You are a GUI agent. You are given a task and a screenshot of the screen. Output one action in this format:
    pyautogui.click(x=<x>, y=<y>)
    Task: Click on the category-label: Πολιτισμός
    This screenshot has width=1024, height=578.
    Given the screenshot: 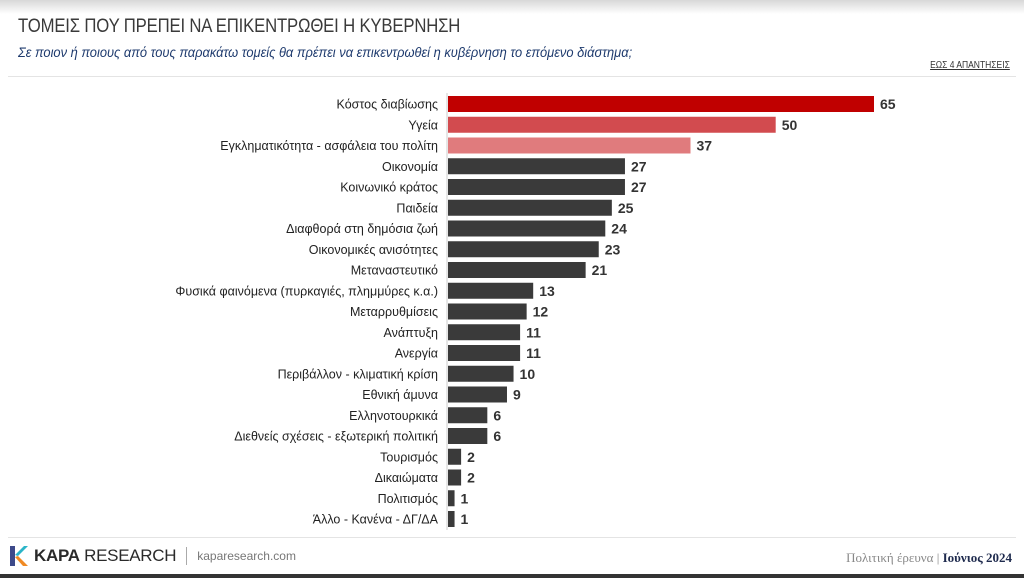 What is the action you would take?
    pyautogui.click(x=408, y=499)
    